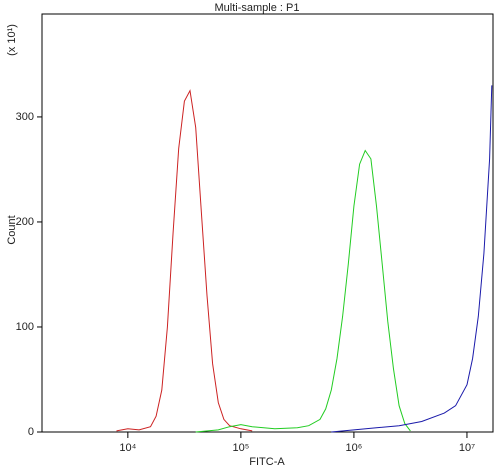 The height and width of the screenshot is (471, 501). Describe the element at coordinates (240, 448) in the screenshot. I see `x-tick-label: 10⁵` at that location.